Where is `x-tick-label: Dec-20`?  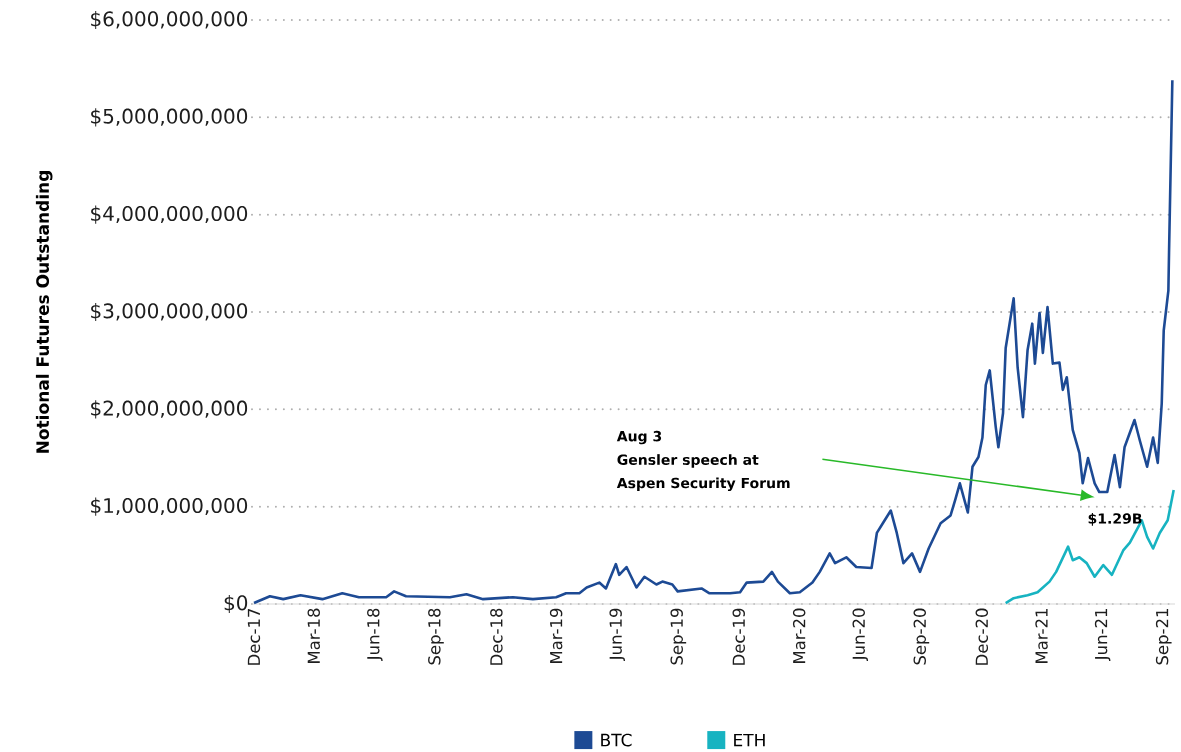 x-tick-label: Dec-20 is located at coordinates (982, 636).